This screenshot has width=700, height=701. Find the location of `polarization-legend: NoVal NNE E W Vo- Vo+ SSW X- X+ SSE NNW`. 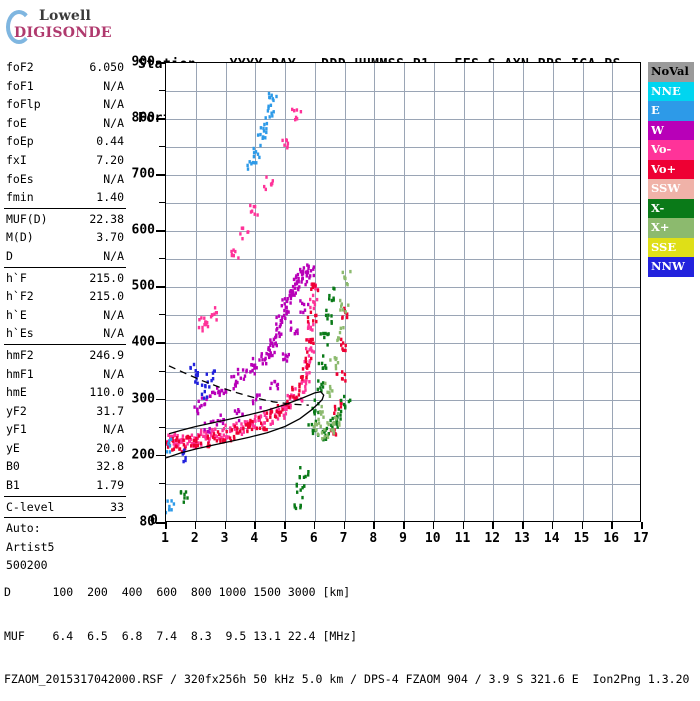

polarization-legend: NoVal NNE E W Vo- Vo+ SSW X- X+ SSE NNW is located at coordinates (671, 169).